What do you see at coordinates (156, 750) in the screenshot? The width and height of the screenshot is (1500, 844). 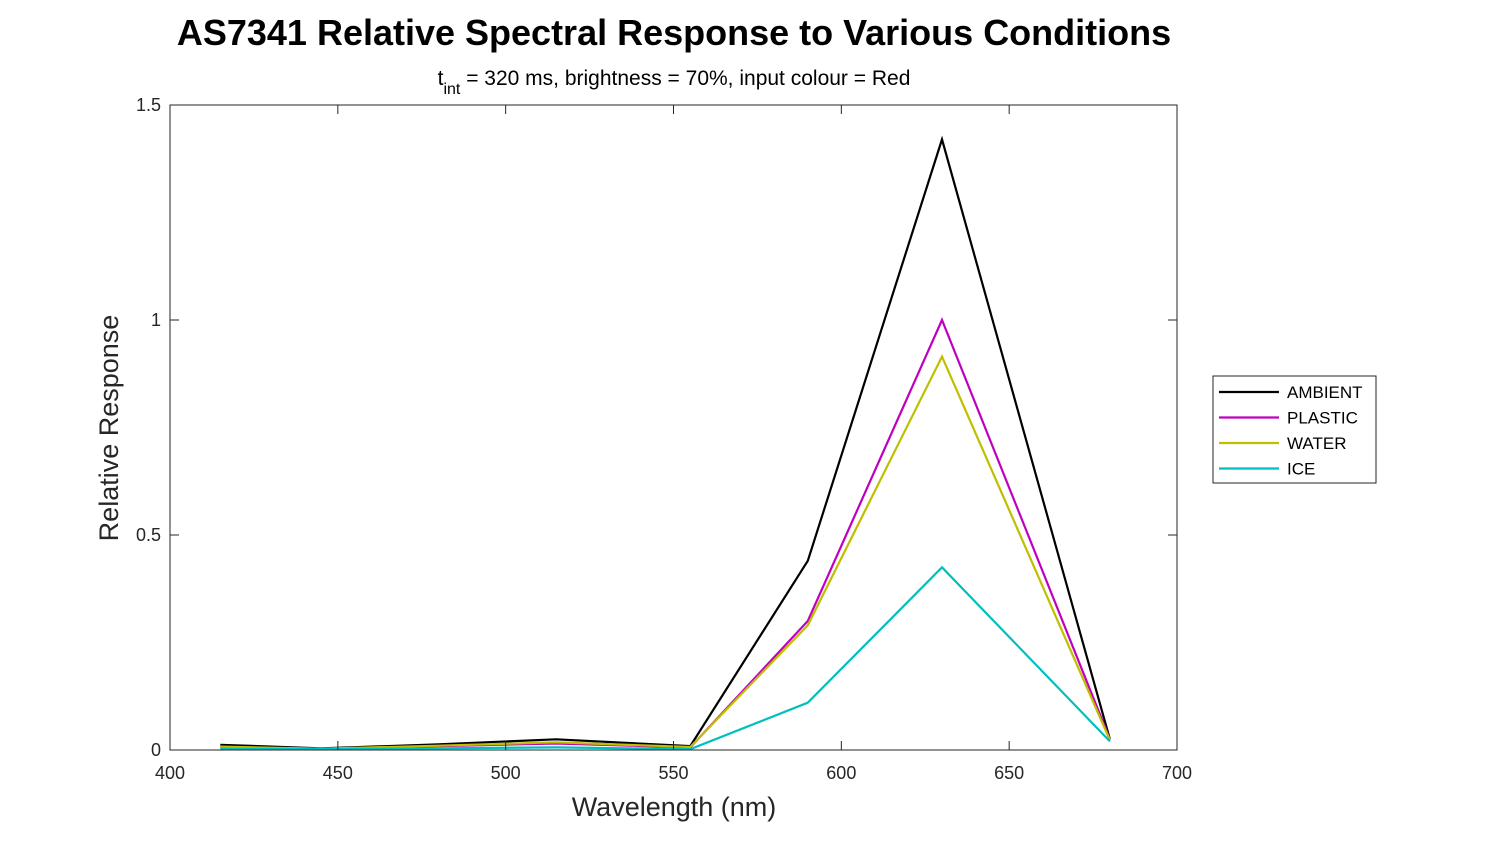 I see `y-tick-label: 0` at bounding box center [156, 750].